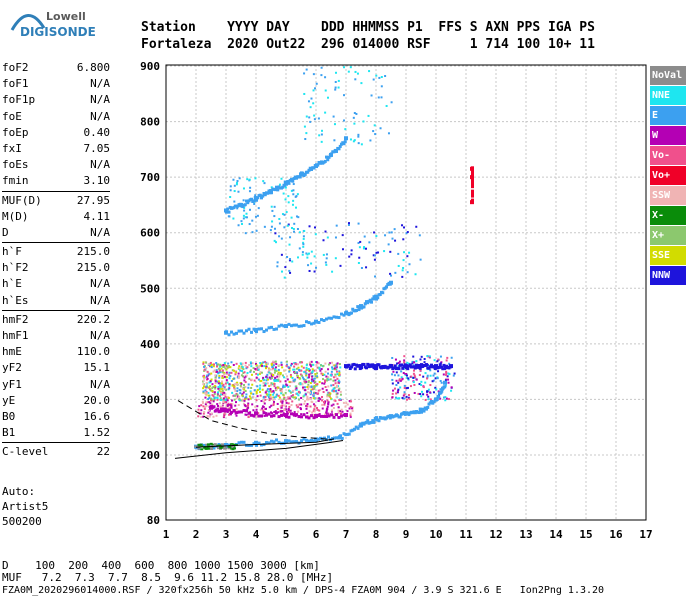 The height and width of the screenshot is (600, 700). I want to click on x-tick-label: 2, so click(196, 534).